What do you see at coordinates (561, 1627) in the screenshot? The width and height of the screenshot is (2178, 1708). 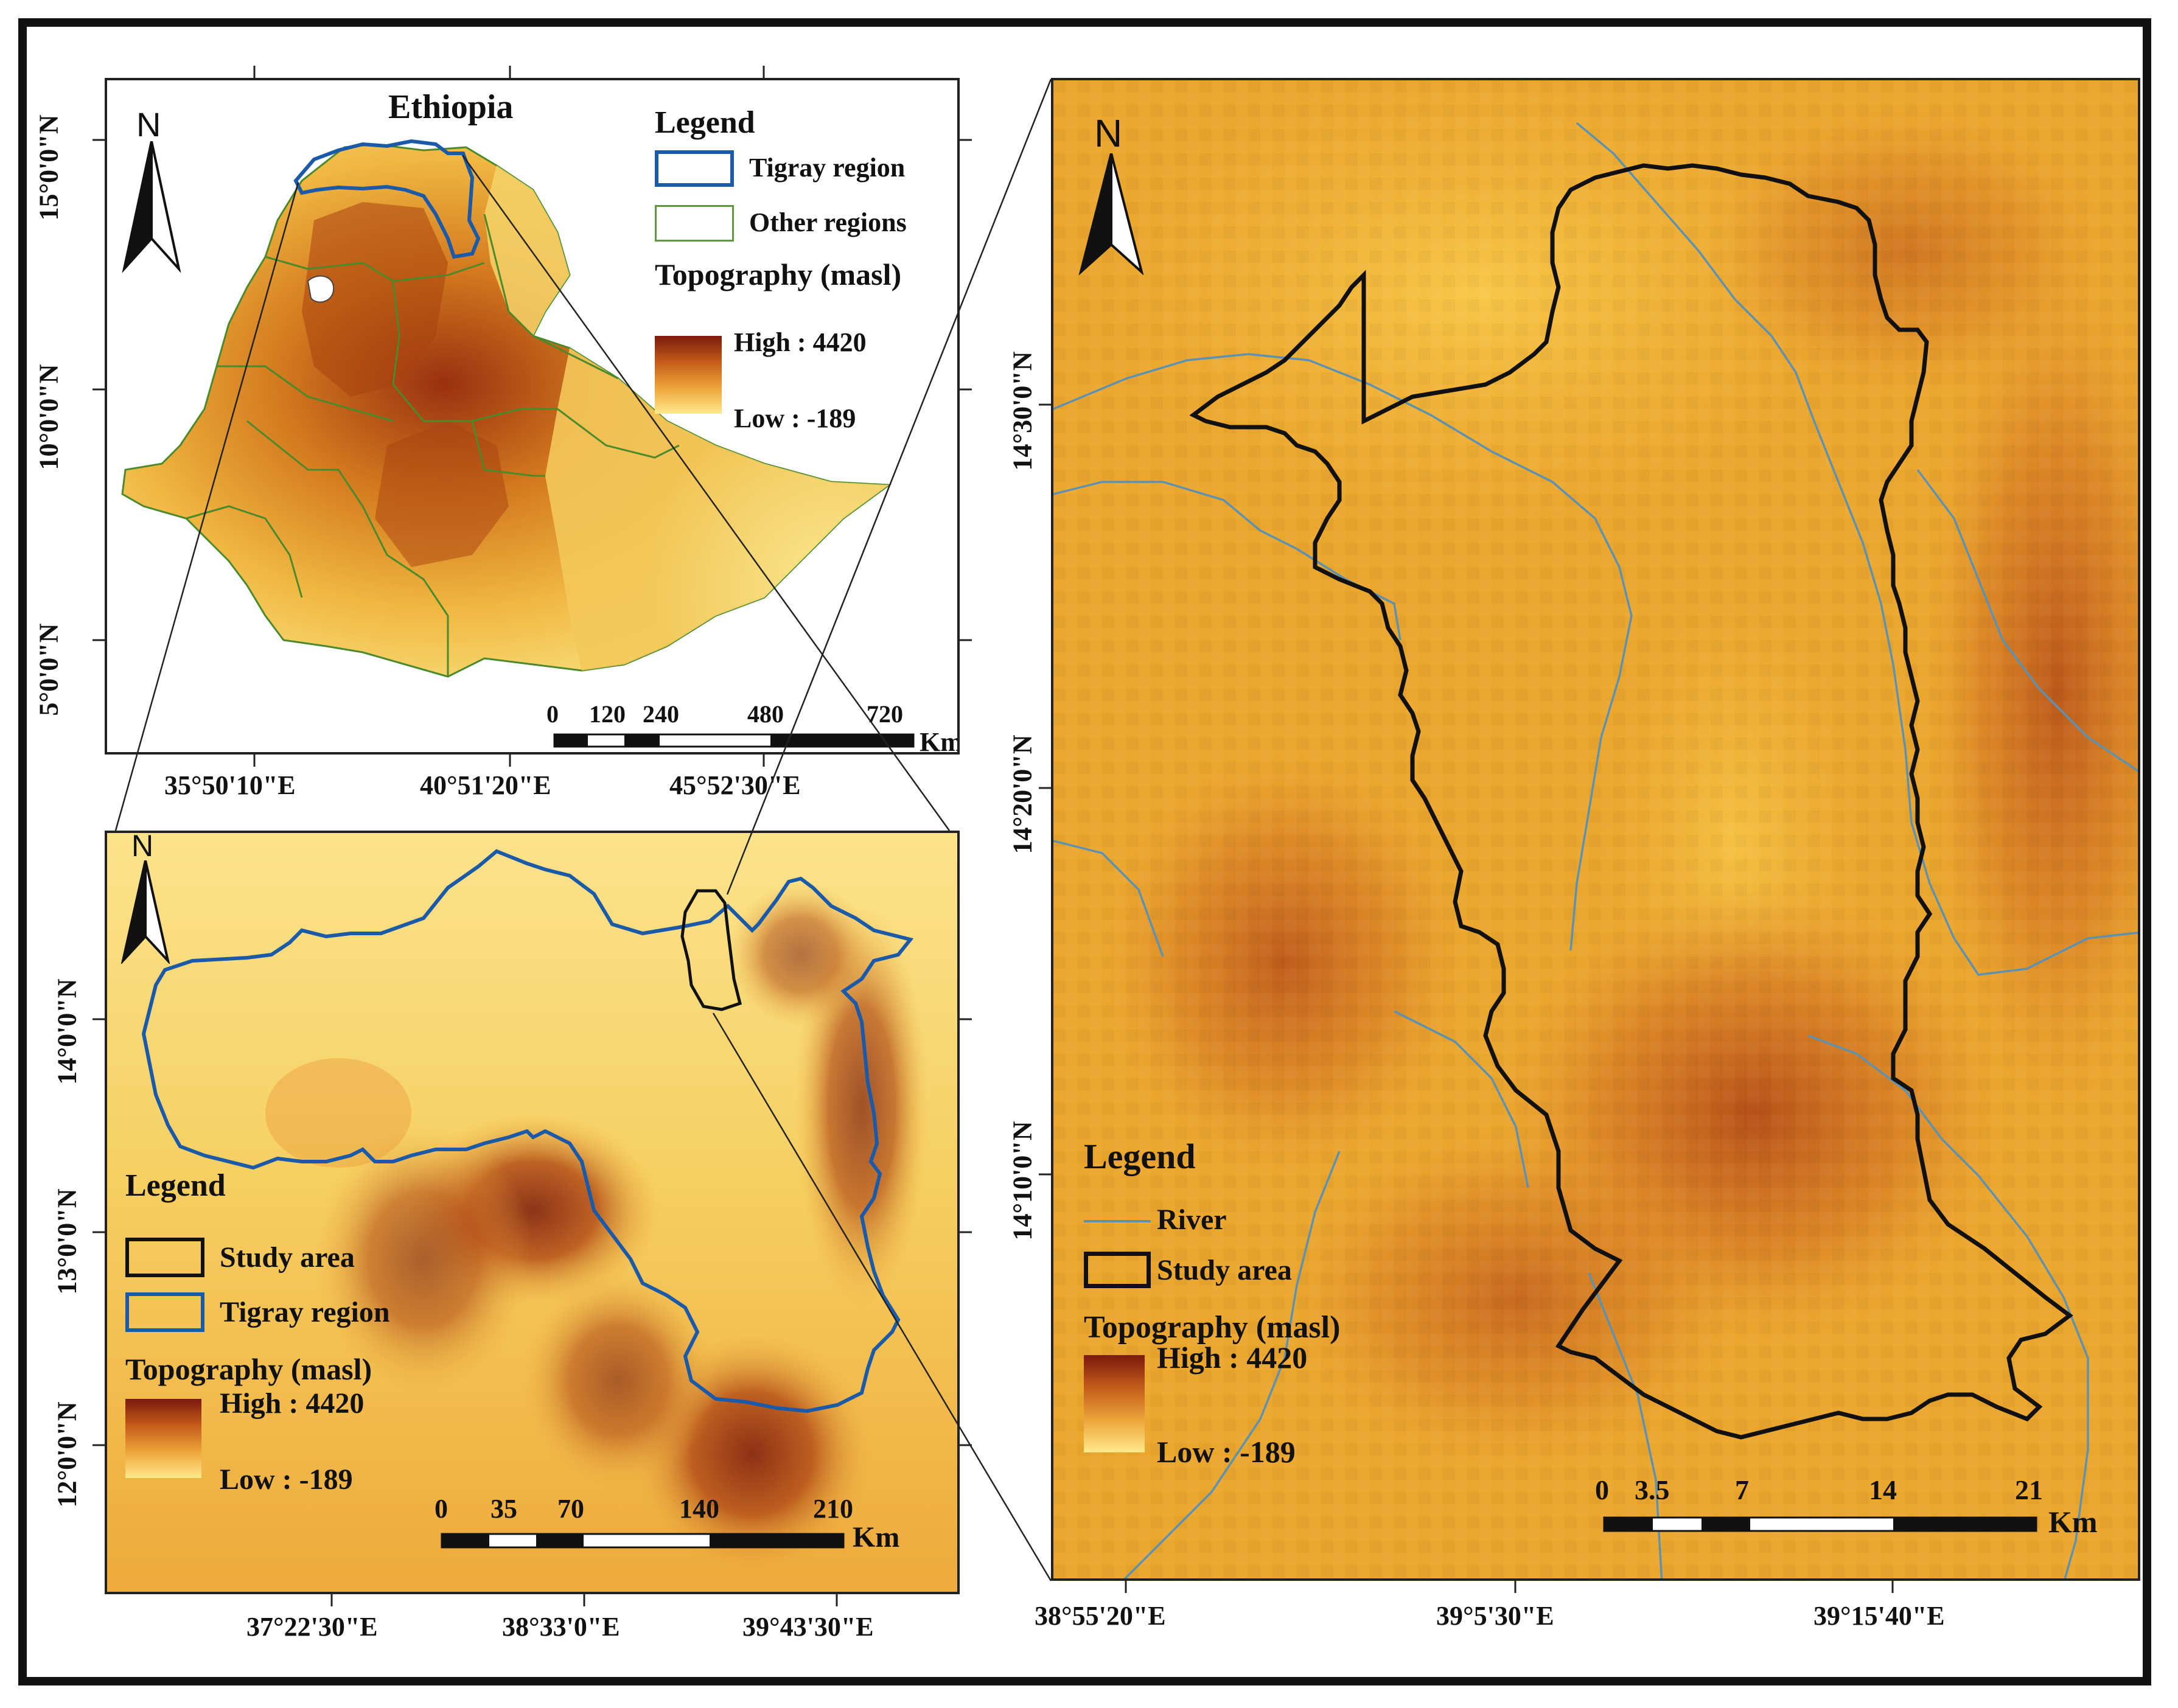 I see `tg-lon-label-2: 38°33'0"E` at bounding box center [561, 1627].